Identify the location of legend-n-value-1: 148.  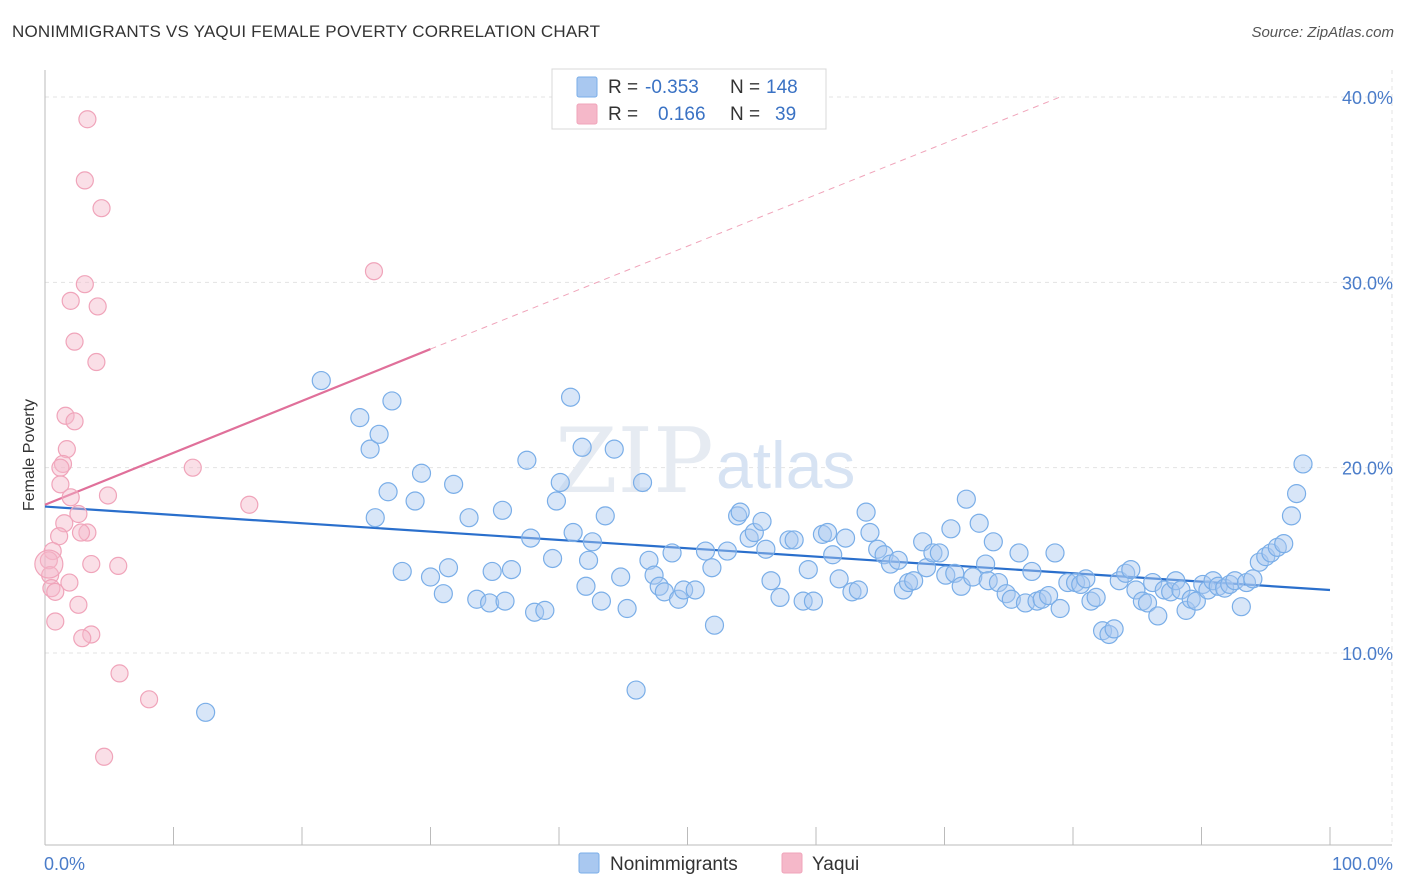
(782, 87).